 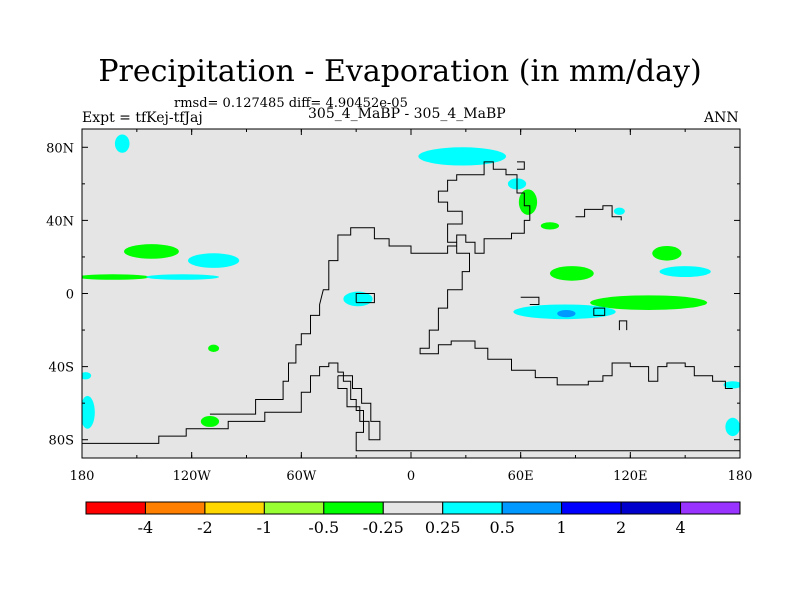 I want to click on y-tick-label: 80S, so click(x=61, y=441).